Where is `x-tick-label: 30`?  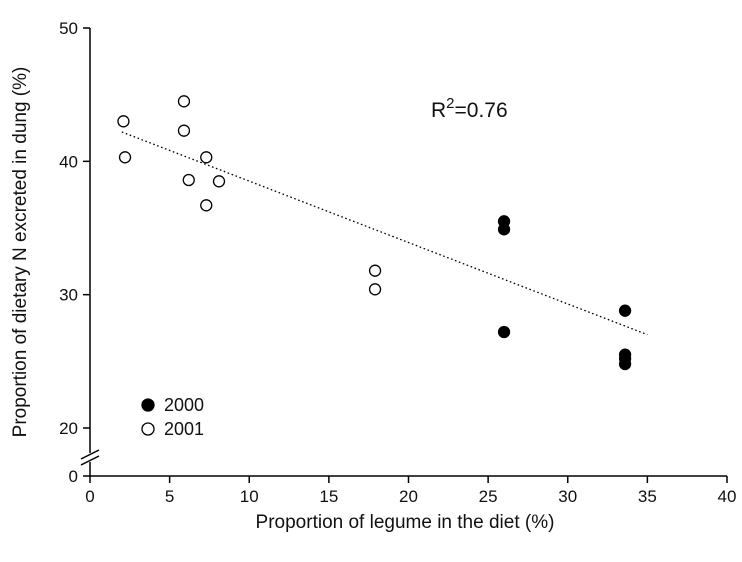 x-tick-label: 30 is located at coordinates (567, 496).